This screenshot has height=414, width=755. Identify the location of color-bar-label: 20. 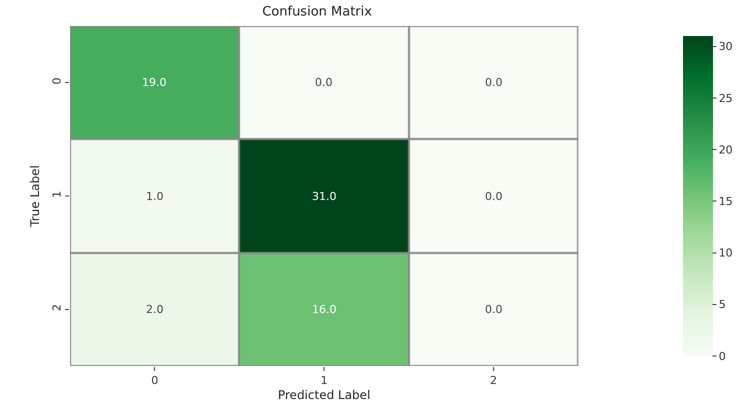
(725, 149).